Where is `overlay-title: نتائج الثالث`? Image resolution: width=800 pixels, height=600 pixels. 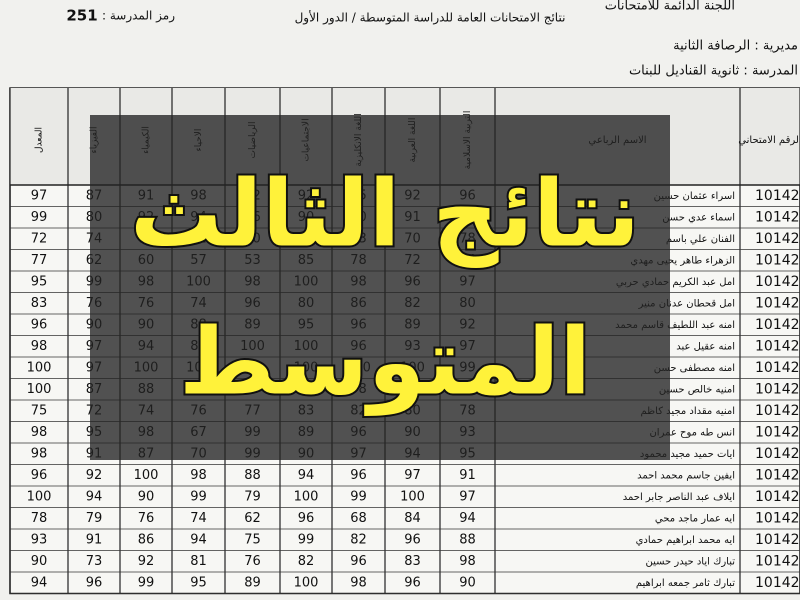 overlay-title: نتائج الثالث is located at coordinates (385, 214).